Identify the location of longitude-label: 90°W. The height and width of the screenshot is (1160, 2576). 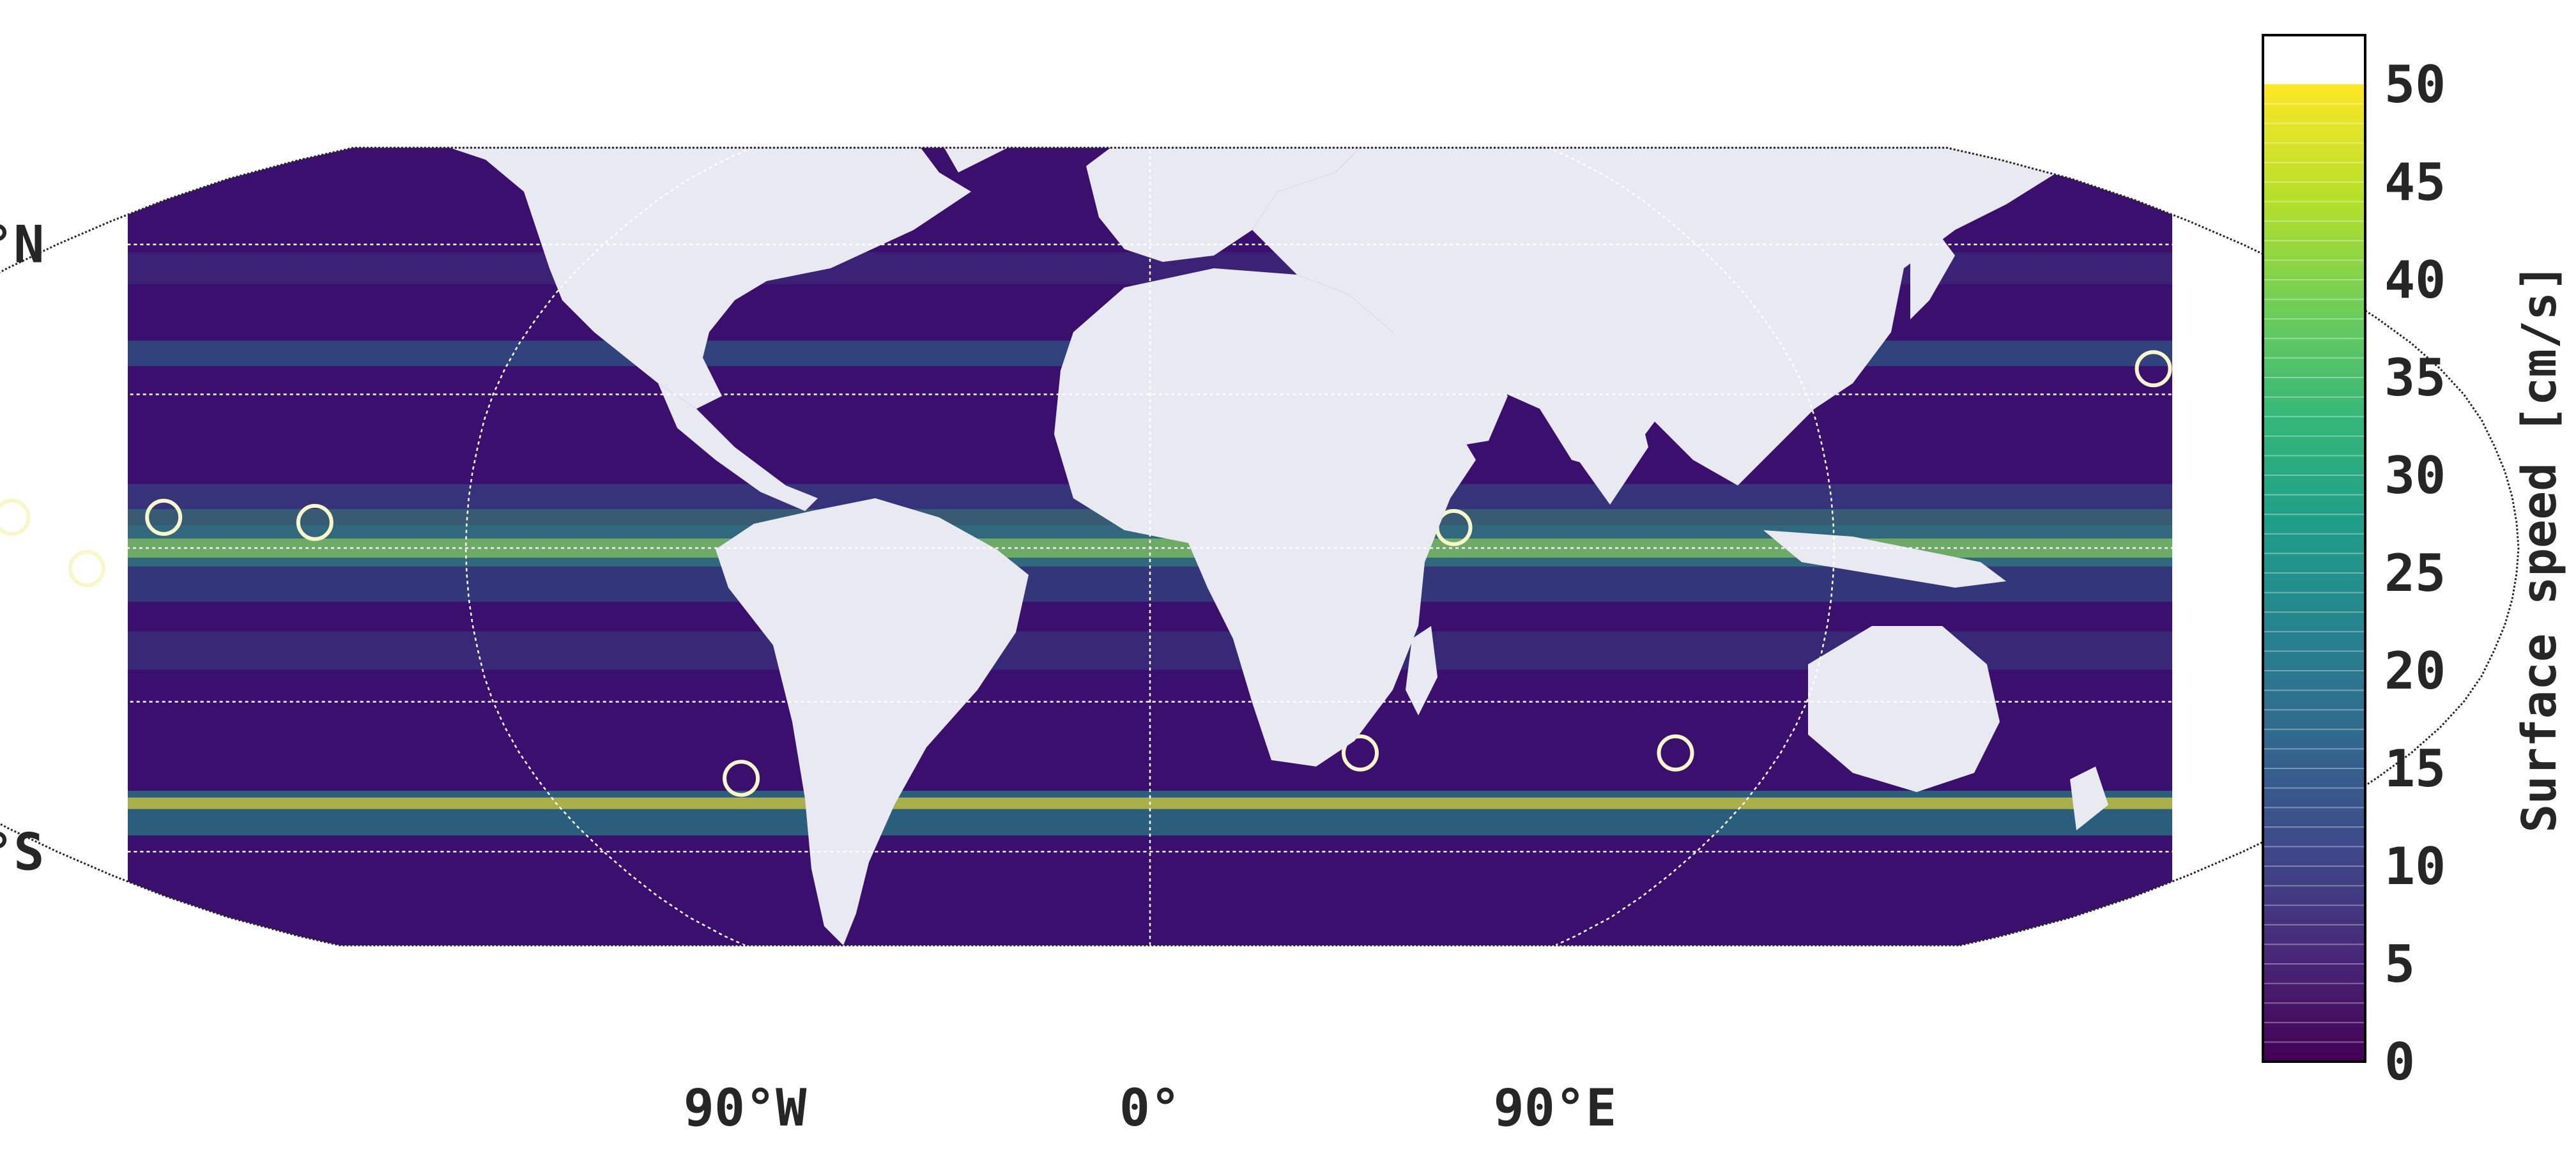
(745, 1108).